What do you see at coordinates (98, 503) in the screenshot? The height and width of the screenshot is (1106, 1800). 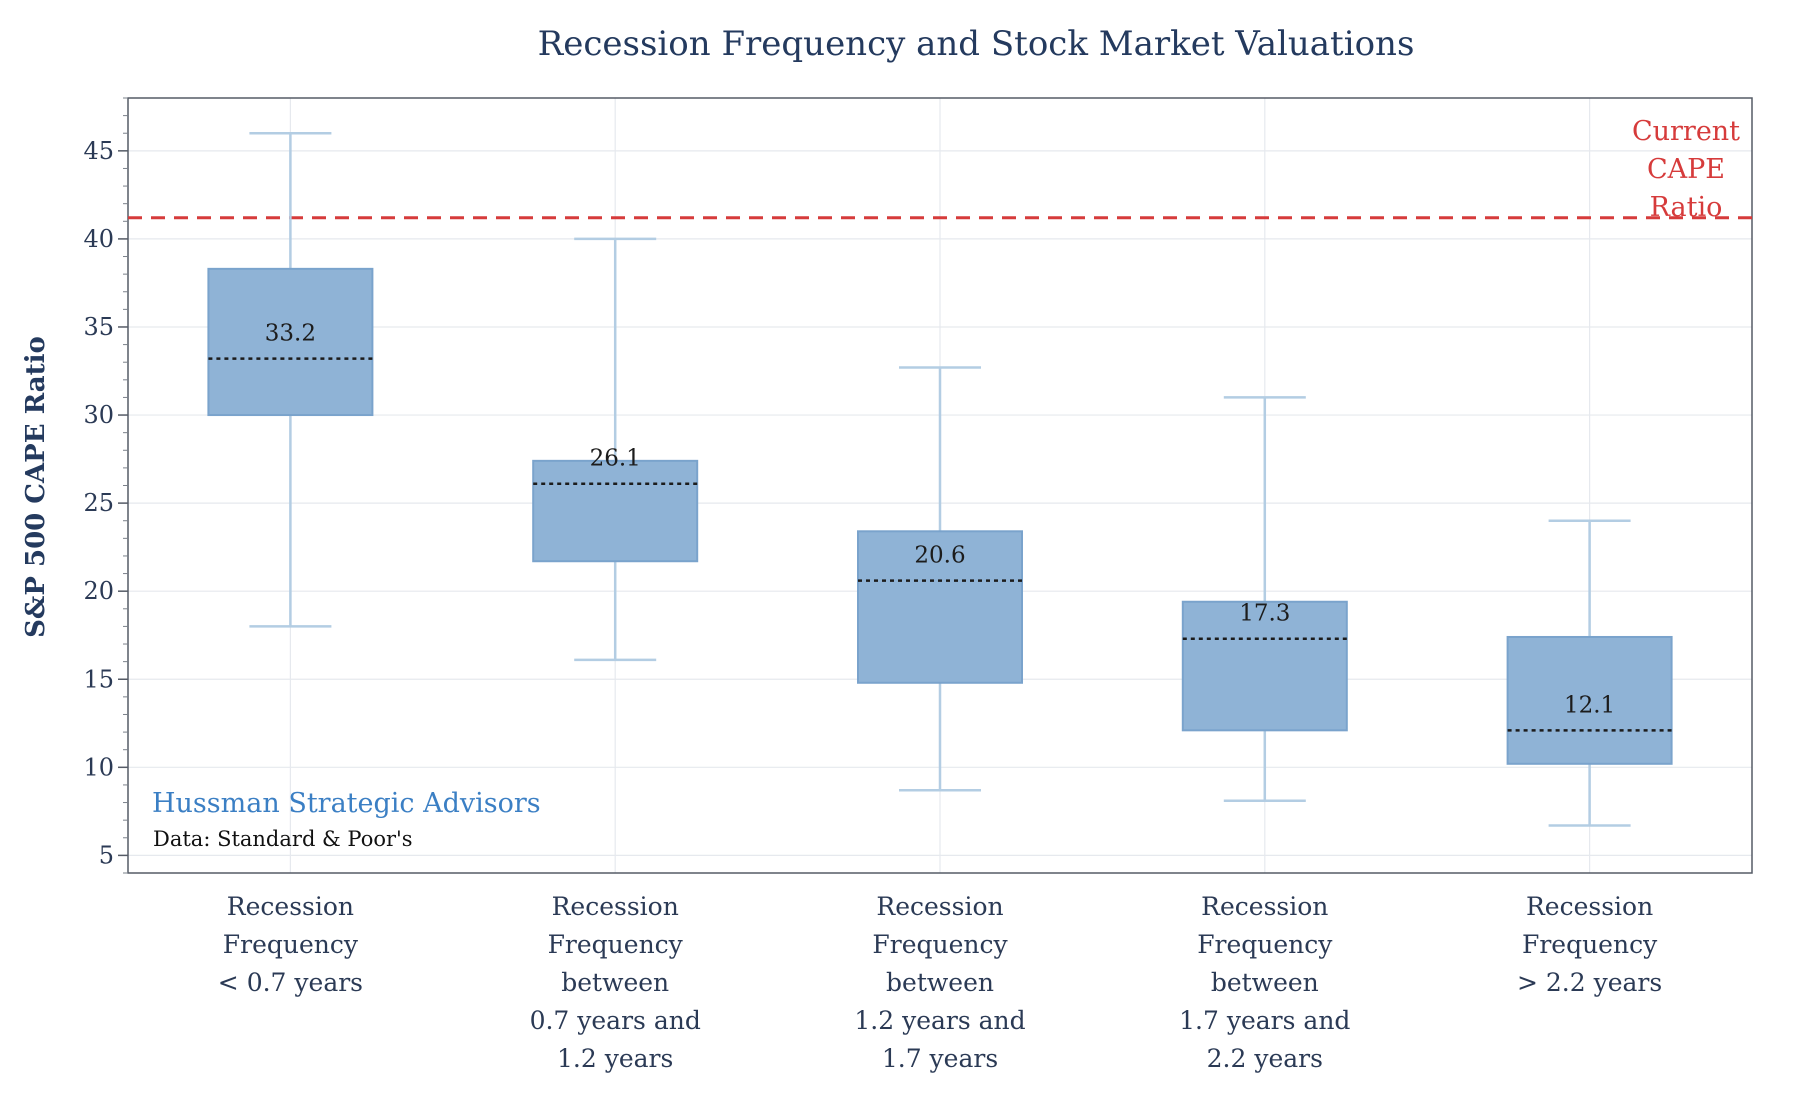 I see `y-tick-label: 25` at bounding box center [98, 503].